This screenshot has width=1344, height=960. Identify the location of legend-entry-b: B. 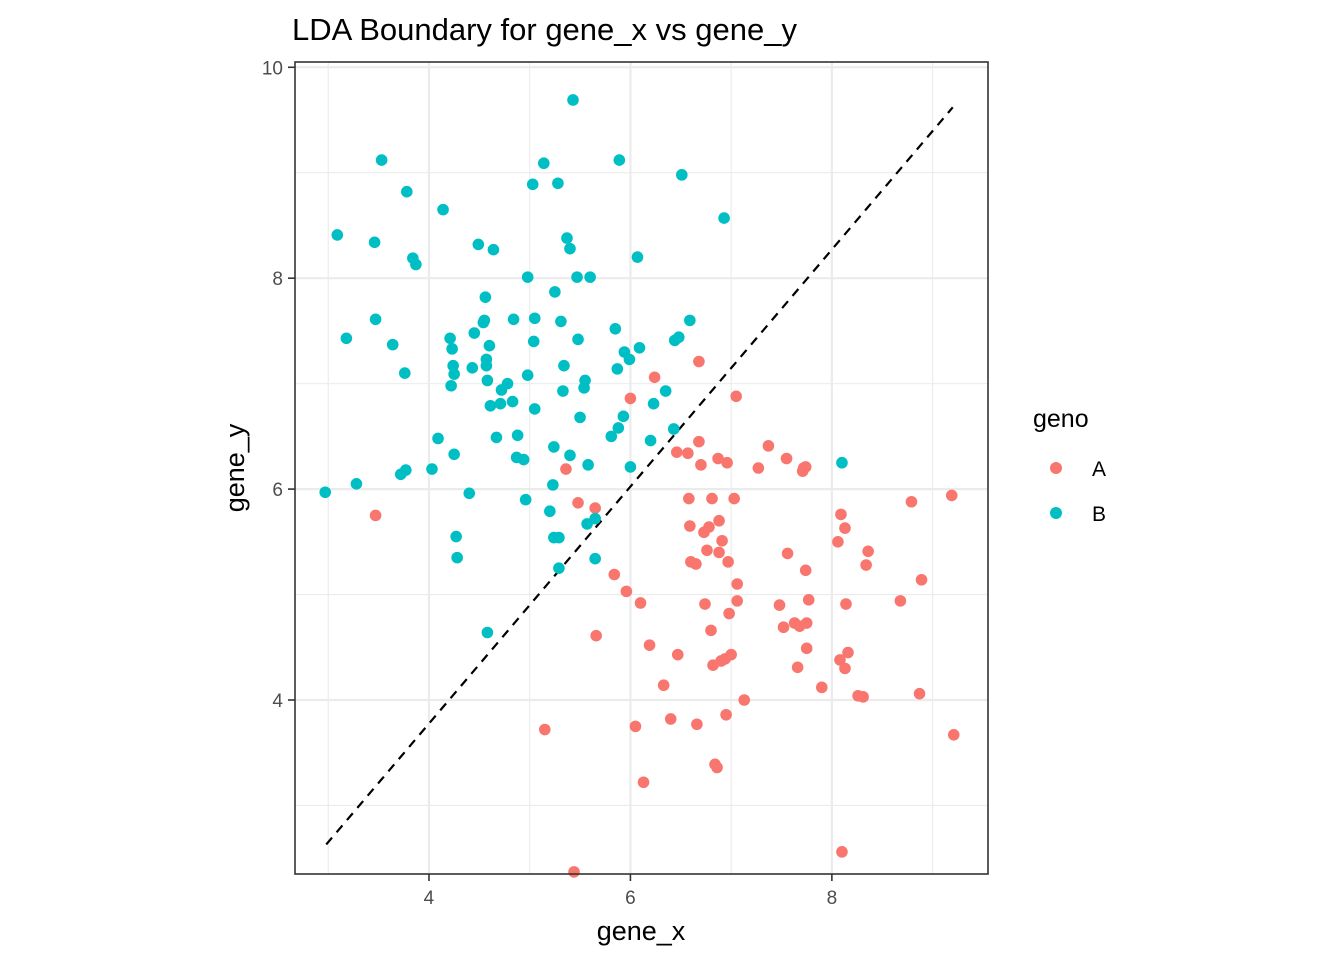
(1078, 514).